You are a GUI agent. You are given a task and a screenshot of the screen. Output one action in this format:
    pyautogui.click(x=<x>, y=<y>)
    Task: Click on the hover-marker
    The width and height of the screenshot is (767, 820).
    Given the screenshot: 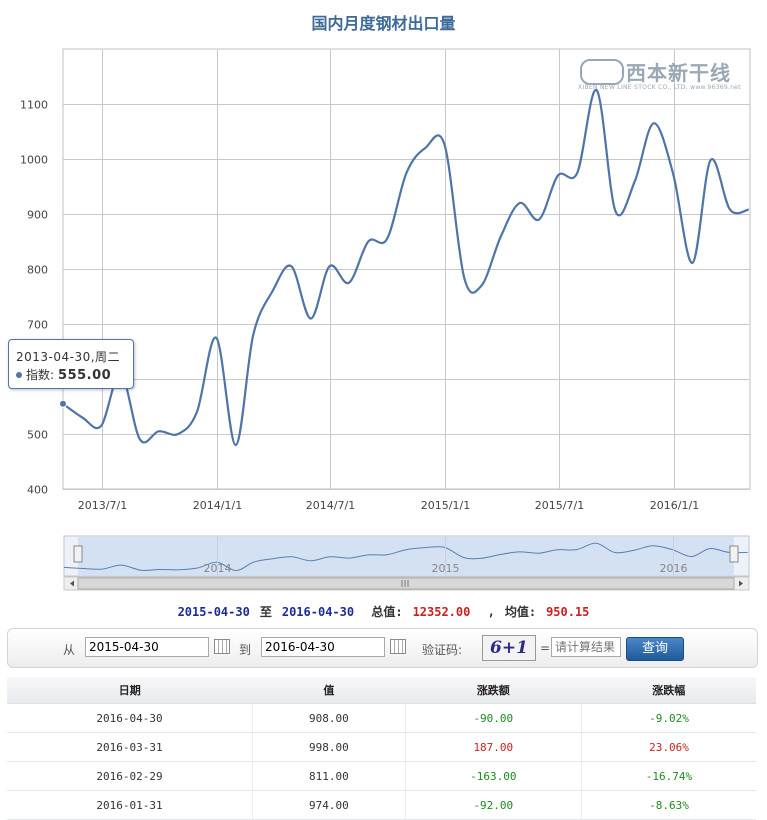 What is the action you would take?
    pyautogui.click(x=63, y=403)
    